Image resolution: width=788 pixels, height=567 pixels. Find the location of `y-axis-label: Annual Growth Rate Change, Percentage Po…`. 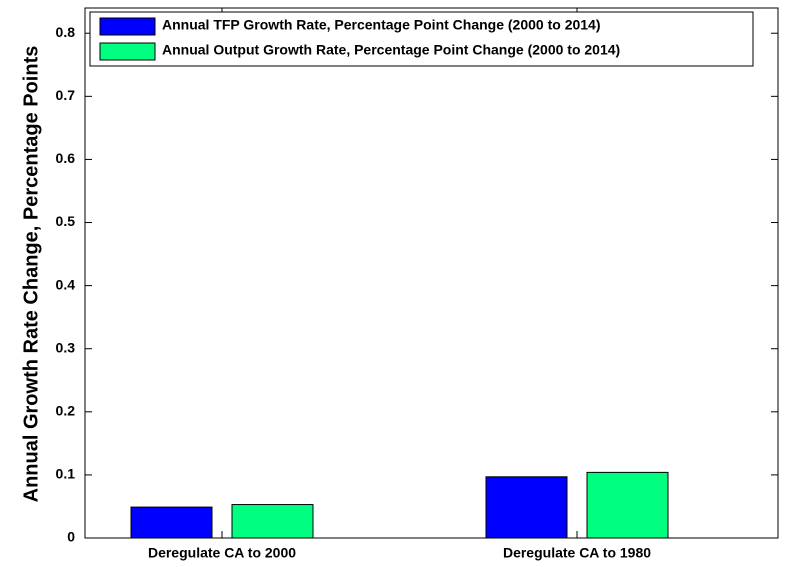

y-axis-label: Annual Growth Rate Change, Percentage Po… is located at coordinates (31, 274).